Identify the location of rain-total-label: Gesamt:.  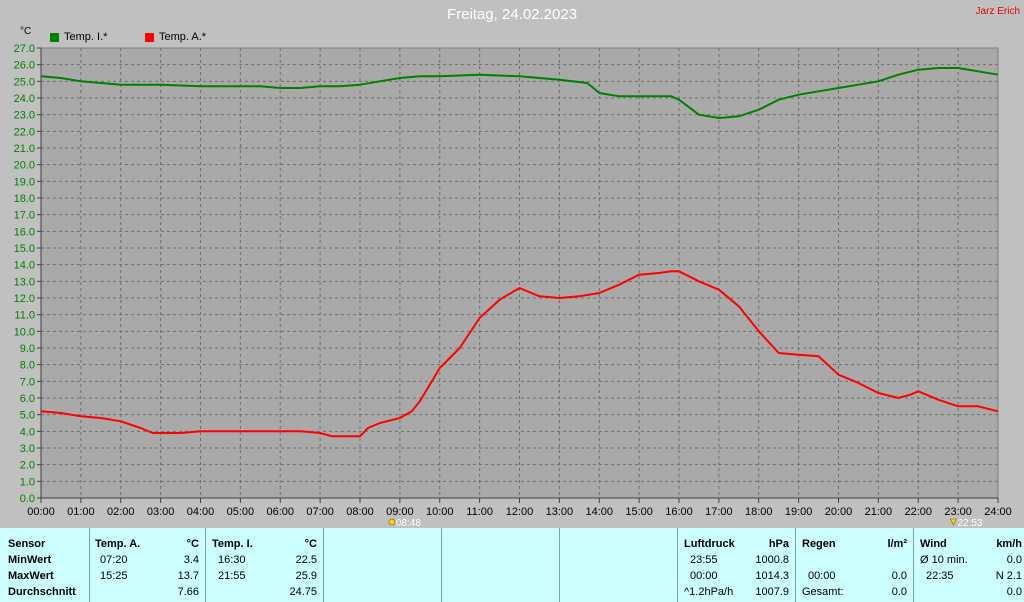
(823, 592).